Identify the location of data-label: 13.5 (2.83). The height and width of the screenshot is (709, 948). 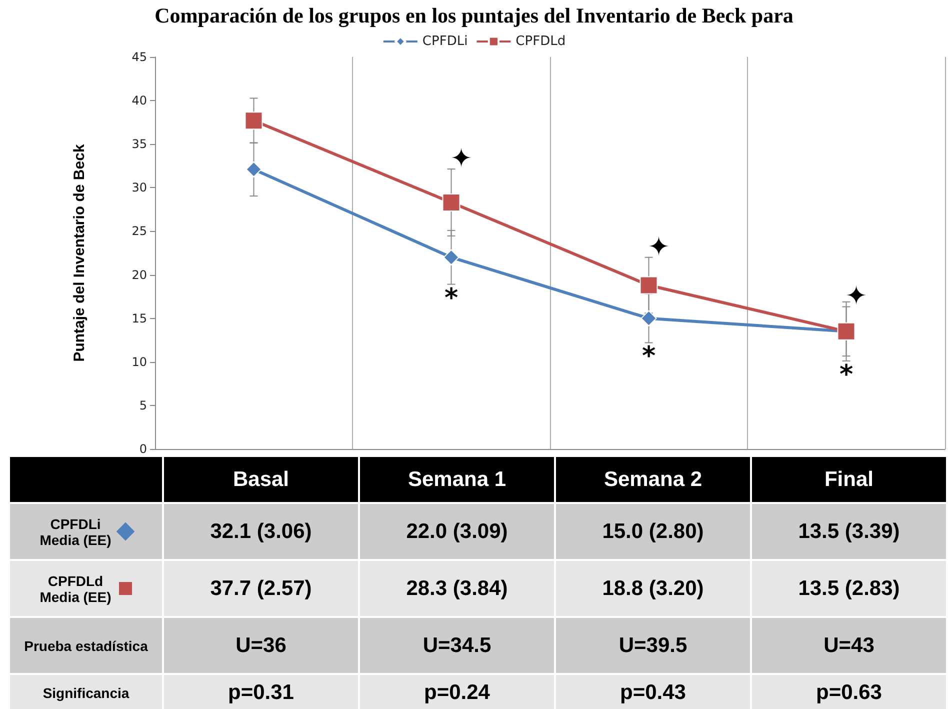
(849, 588).